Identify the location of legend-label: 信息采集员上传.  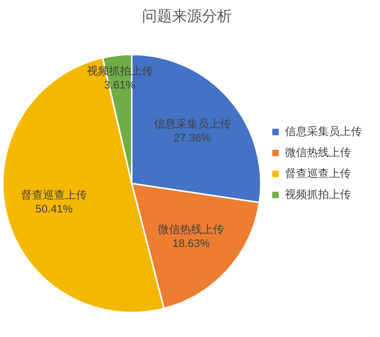
(323, 131).